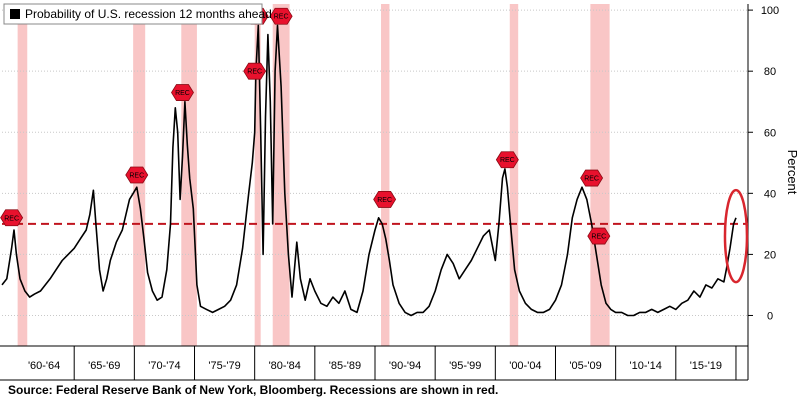 The width and height of the screenshot is (800, 401). Describe the element at coordinates (44, 366) in the screenshot. I see `x-tick-label: '60-'64` at that location.